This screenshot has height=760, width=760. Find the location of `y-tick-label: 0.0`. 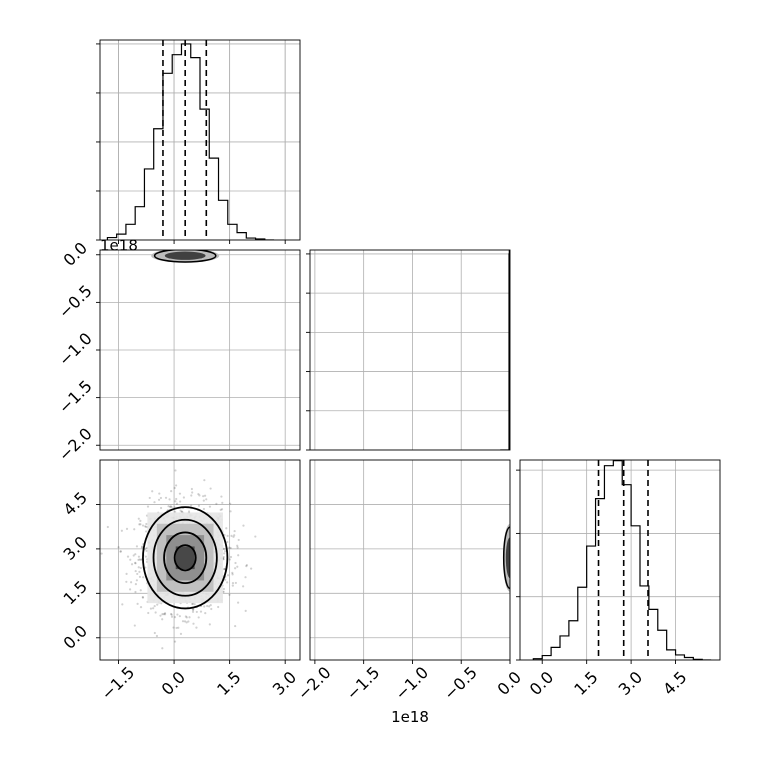

y-tick-label: 0.0 is located at coordinates (75, 253).